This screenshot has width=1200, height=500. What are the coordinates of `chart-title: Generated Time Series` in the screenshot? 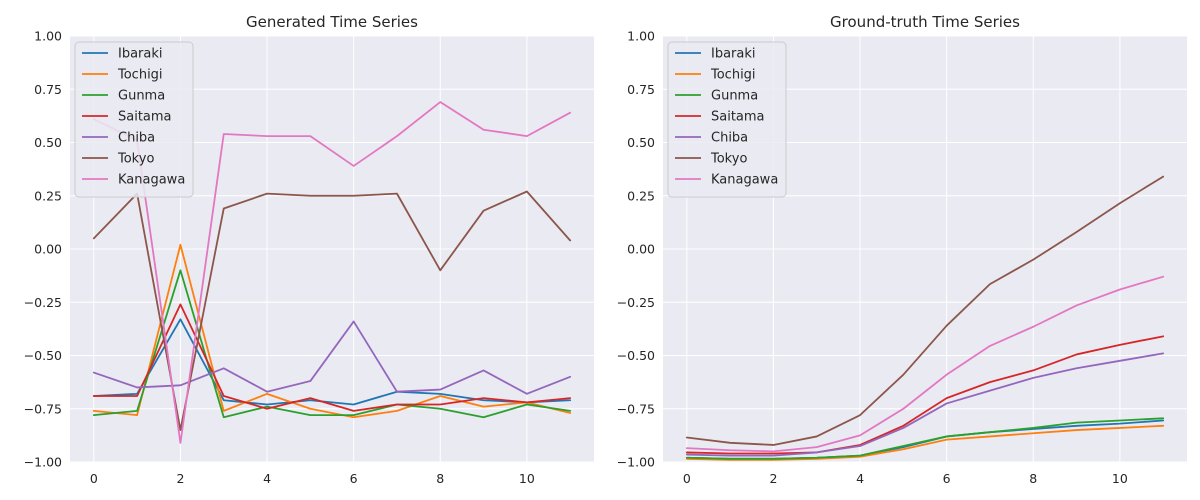 It's located at (332, 22).